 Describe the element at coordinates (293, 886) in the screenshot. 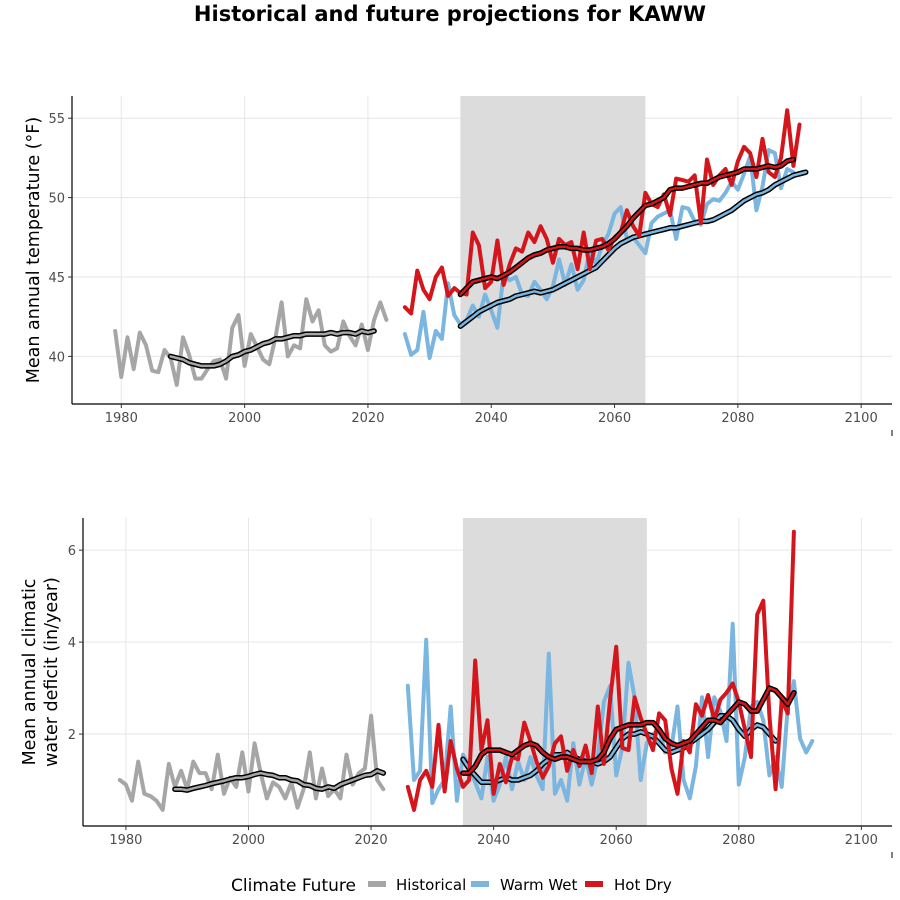

I see `legend-title: Climate Future` at that location.